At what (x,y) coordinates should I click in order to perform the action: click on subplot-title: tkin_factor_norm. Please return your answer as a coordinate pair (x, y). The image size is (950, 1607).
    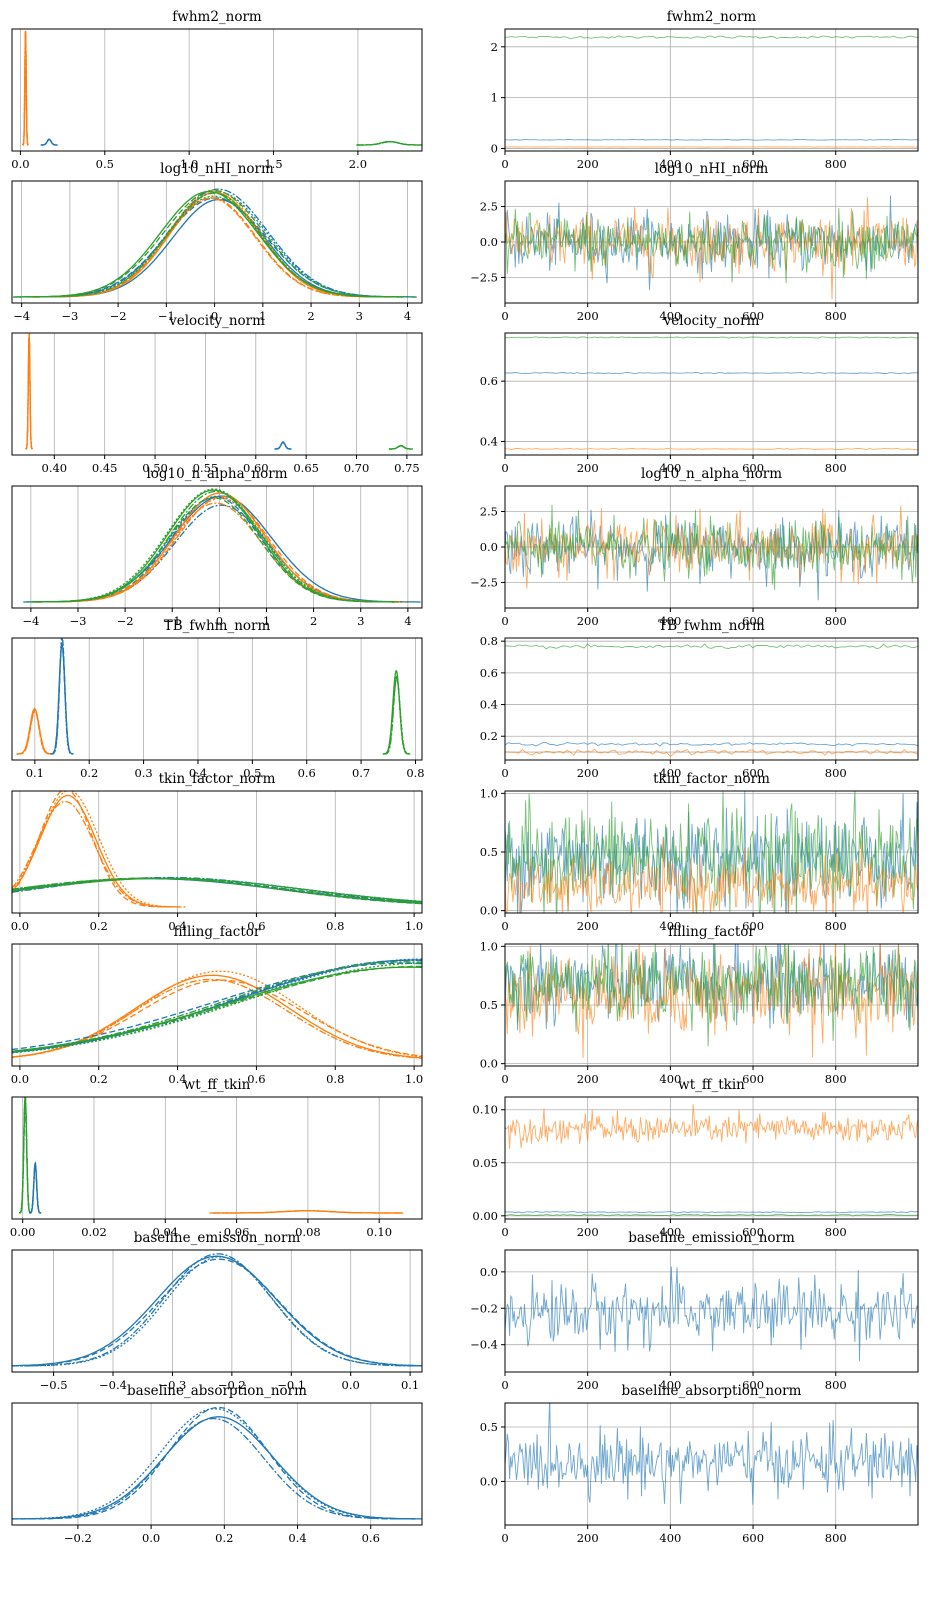
    Looking at the image, I should click on (711, 779).